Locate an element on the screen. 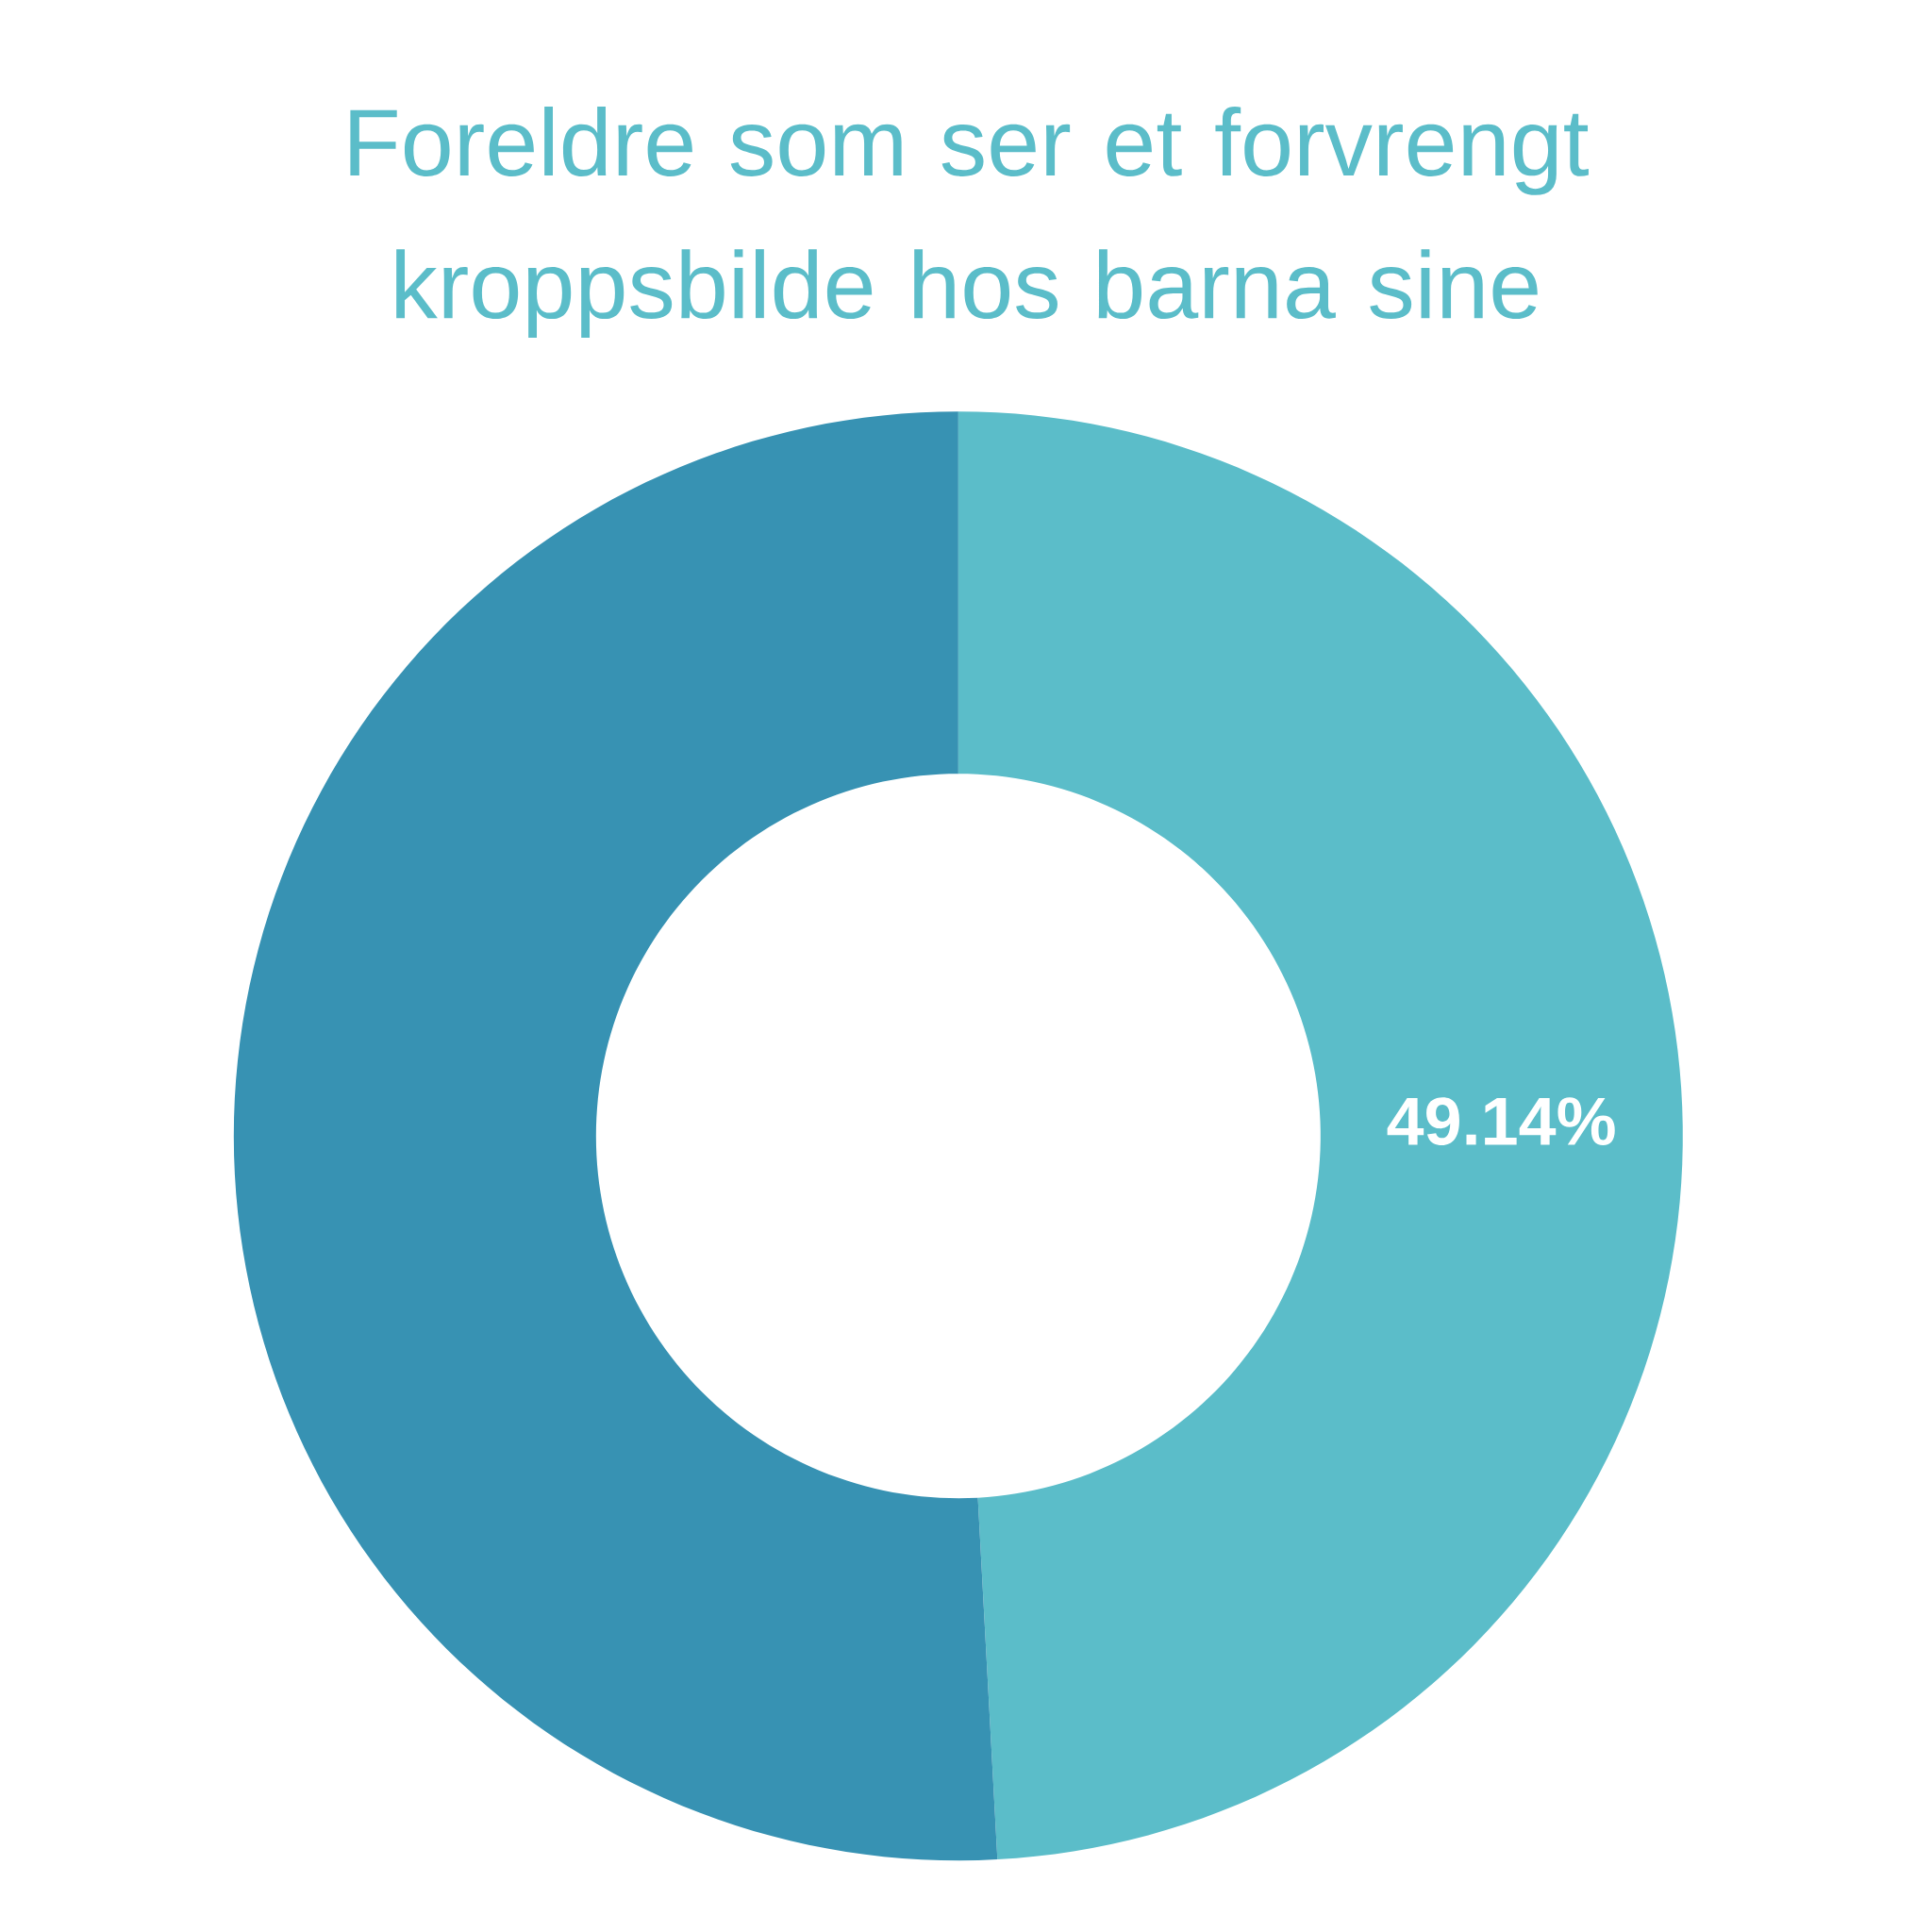  data-label: 49.14% is located at coordinates (1501, 1121).